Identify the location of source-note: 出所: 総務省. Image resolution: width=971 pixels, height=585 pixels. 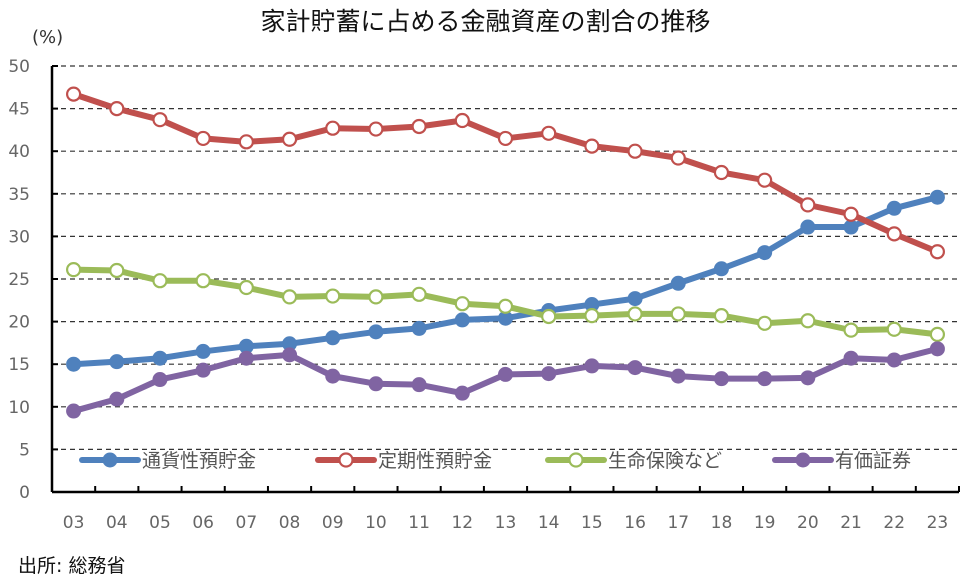
(72, 566).